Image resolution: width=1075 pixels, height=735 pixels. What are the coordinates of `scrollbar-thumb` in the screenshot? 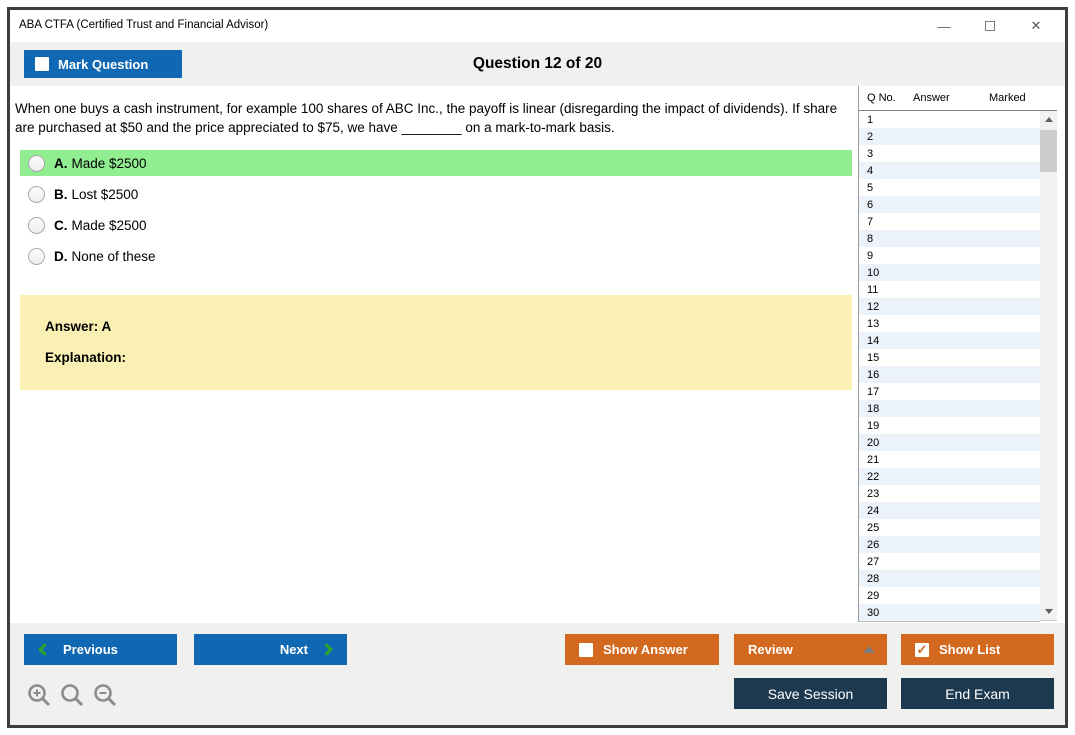 It's located at (1048, 151).